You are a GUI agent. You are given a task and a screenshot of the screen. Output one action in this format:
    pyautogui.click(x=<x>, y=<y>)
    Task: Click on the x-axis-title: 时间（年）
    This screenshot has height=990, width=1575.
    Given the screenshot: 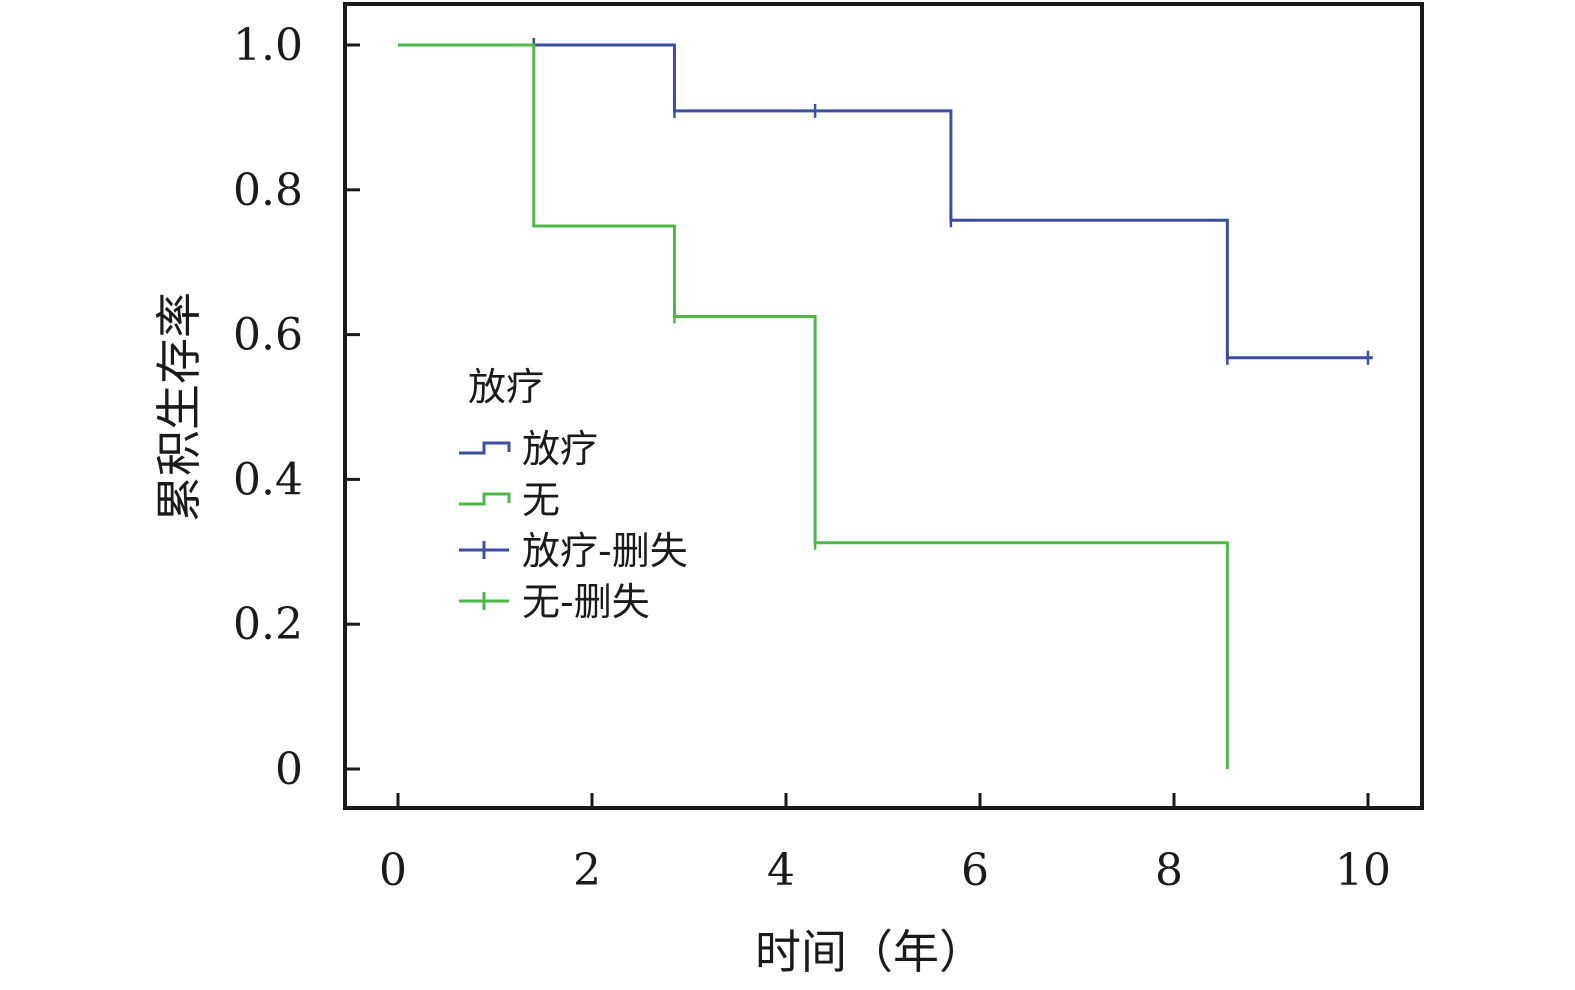 What is the action you would take?
    pyautogui.click(x=870, y=952)
    